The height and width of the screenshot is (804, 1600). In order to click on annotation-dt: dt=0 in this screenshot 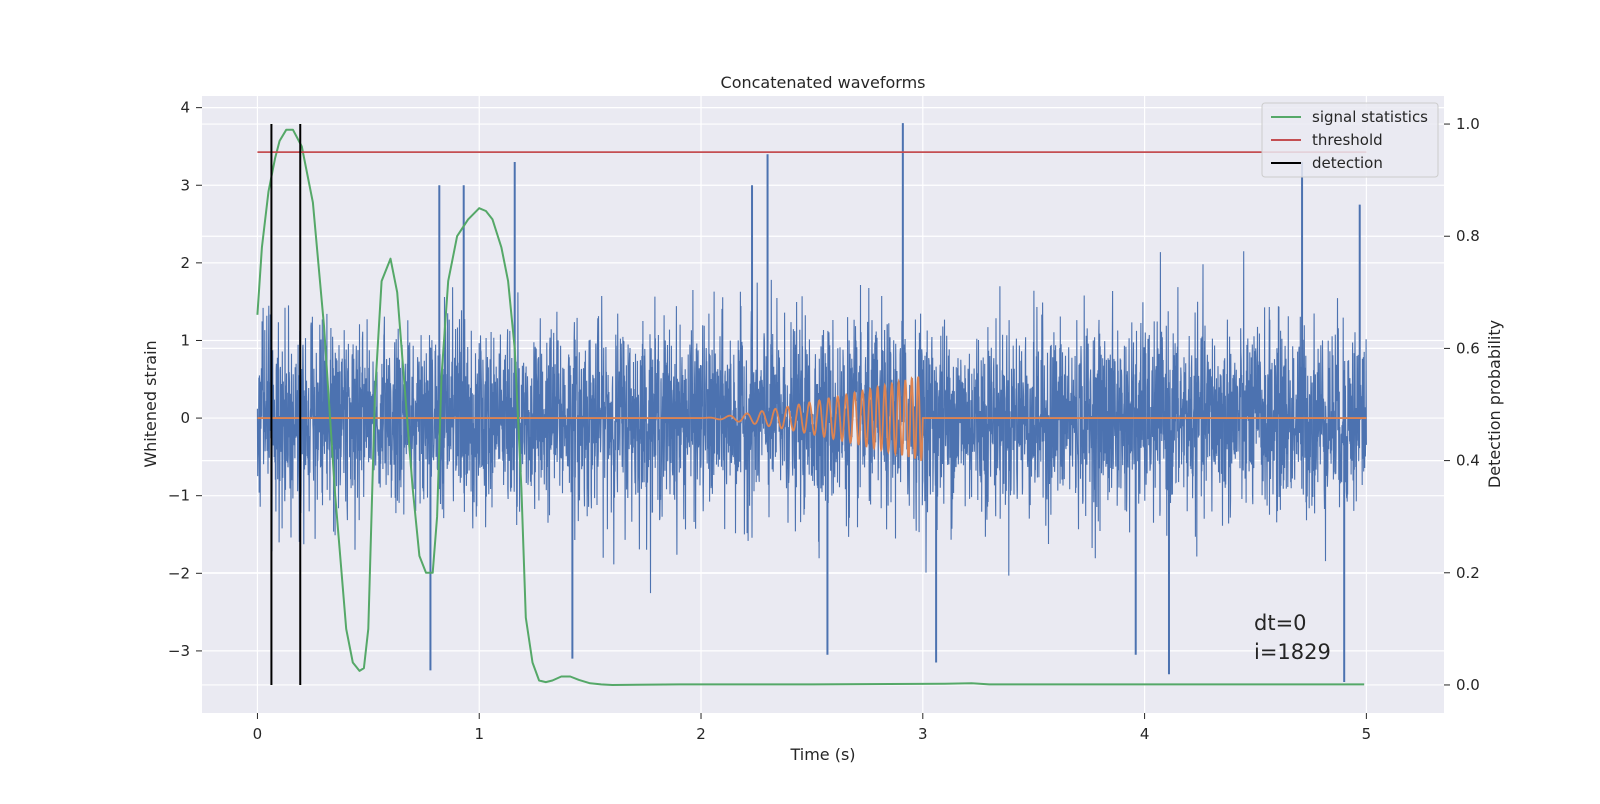, I will do `click(1280, 623)`.